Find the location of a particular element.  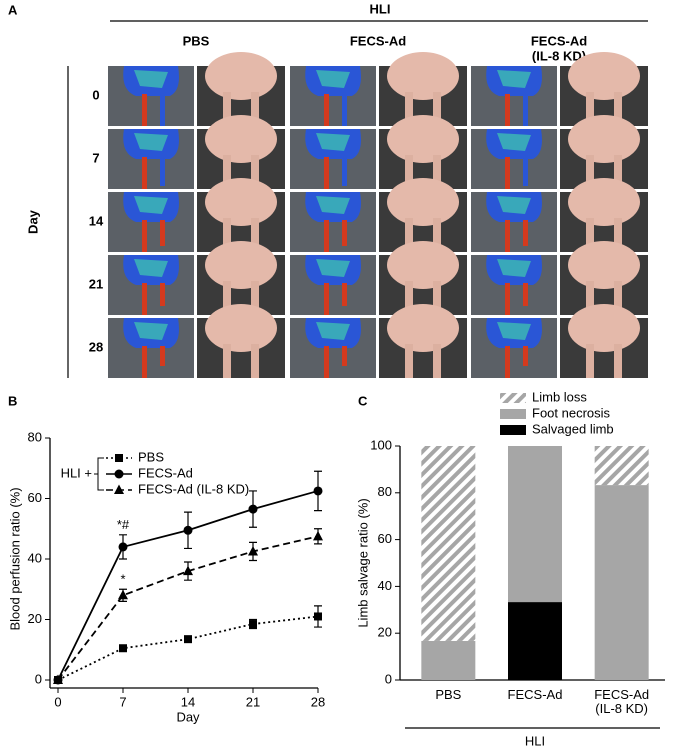

x-tick-label: 14 is located at coordinates (188, 701).